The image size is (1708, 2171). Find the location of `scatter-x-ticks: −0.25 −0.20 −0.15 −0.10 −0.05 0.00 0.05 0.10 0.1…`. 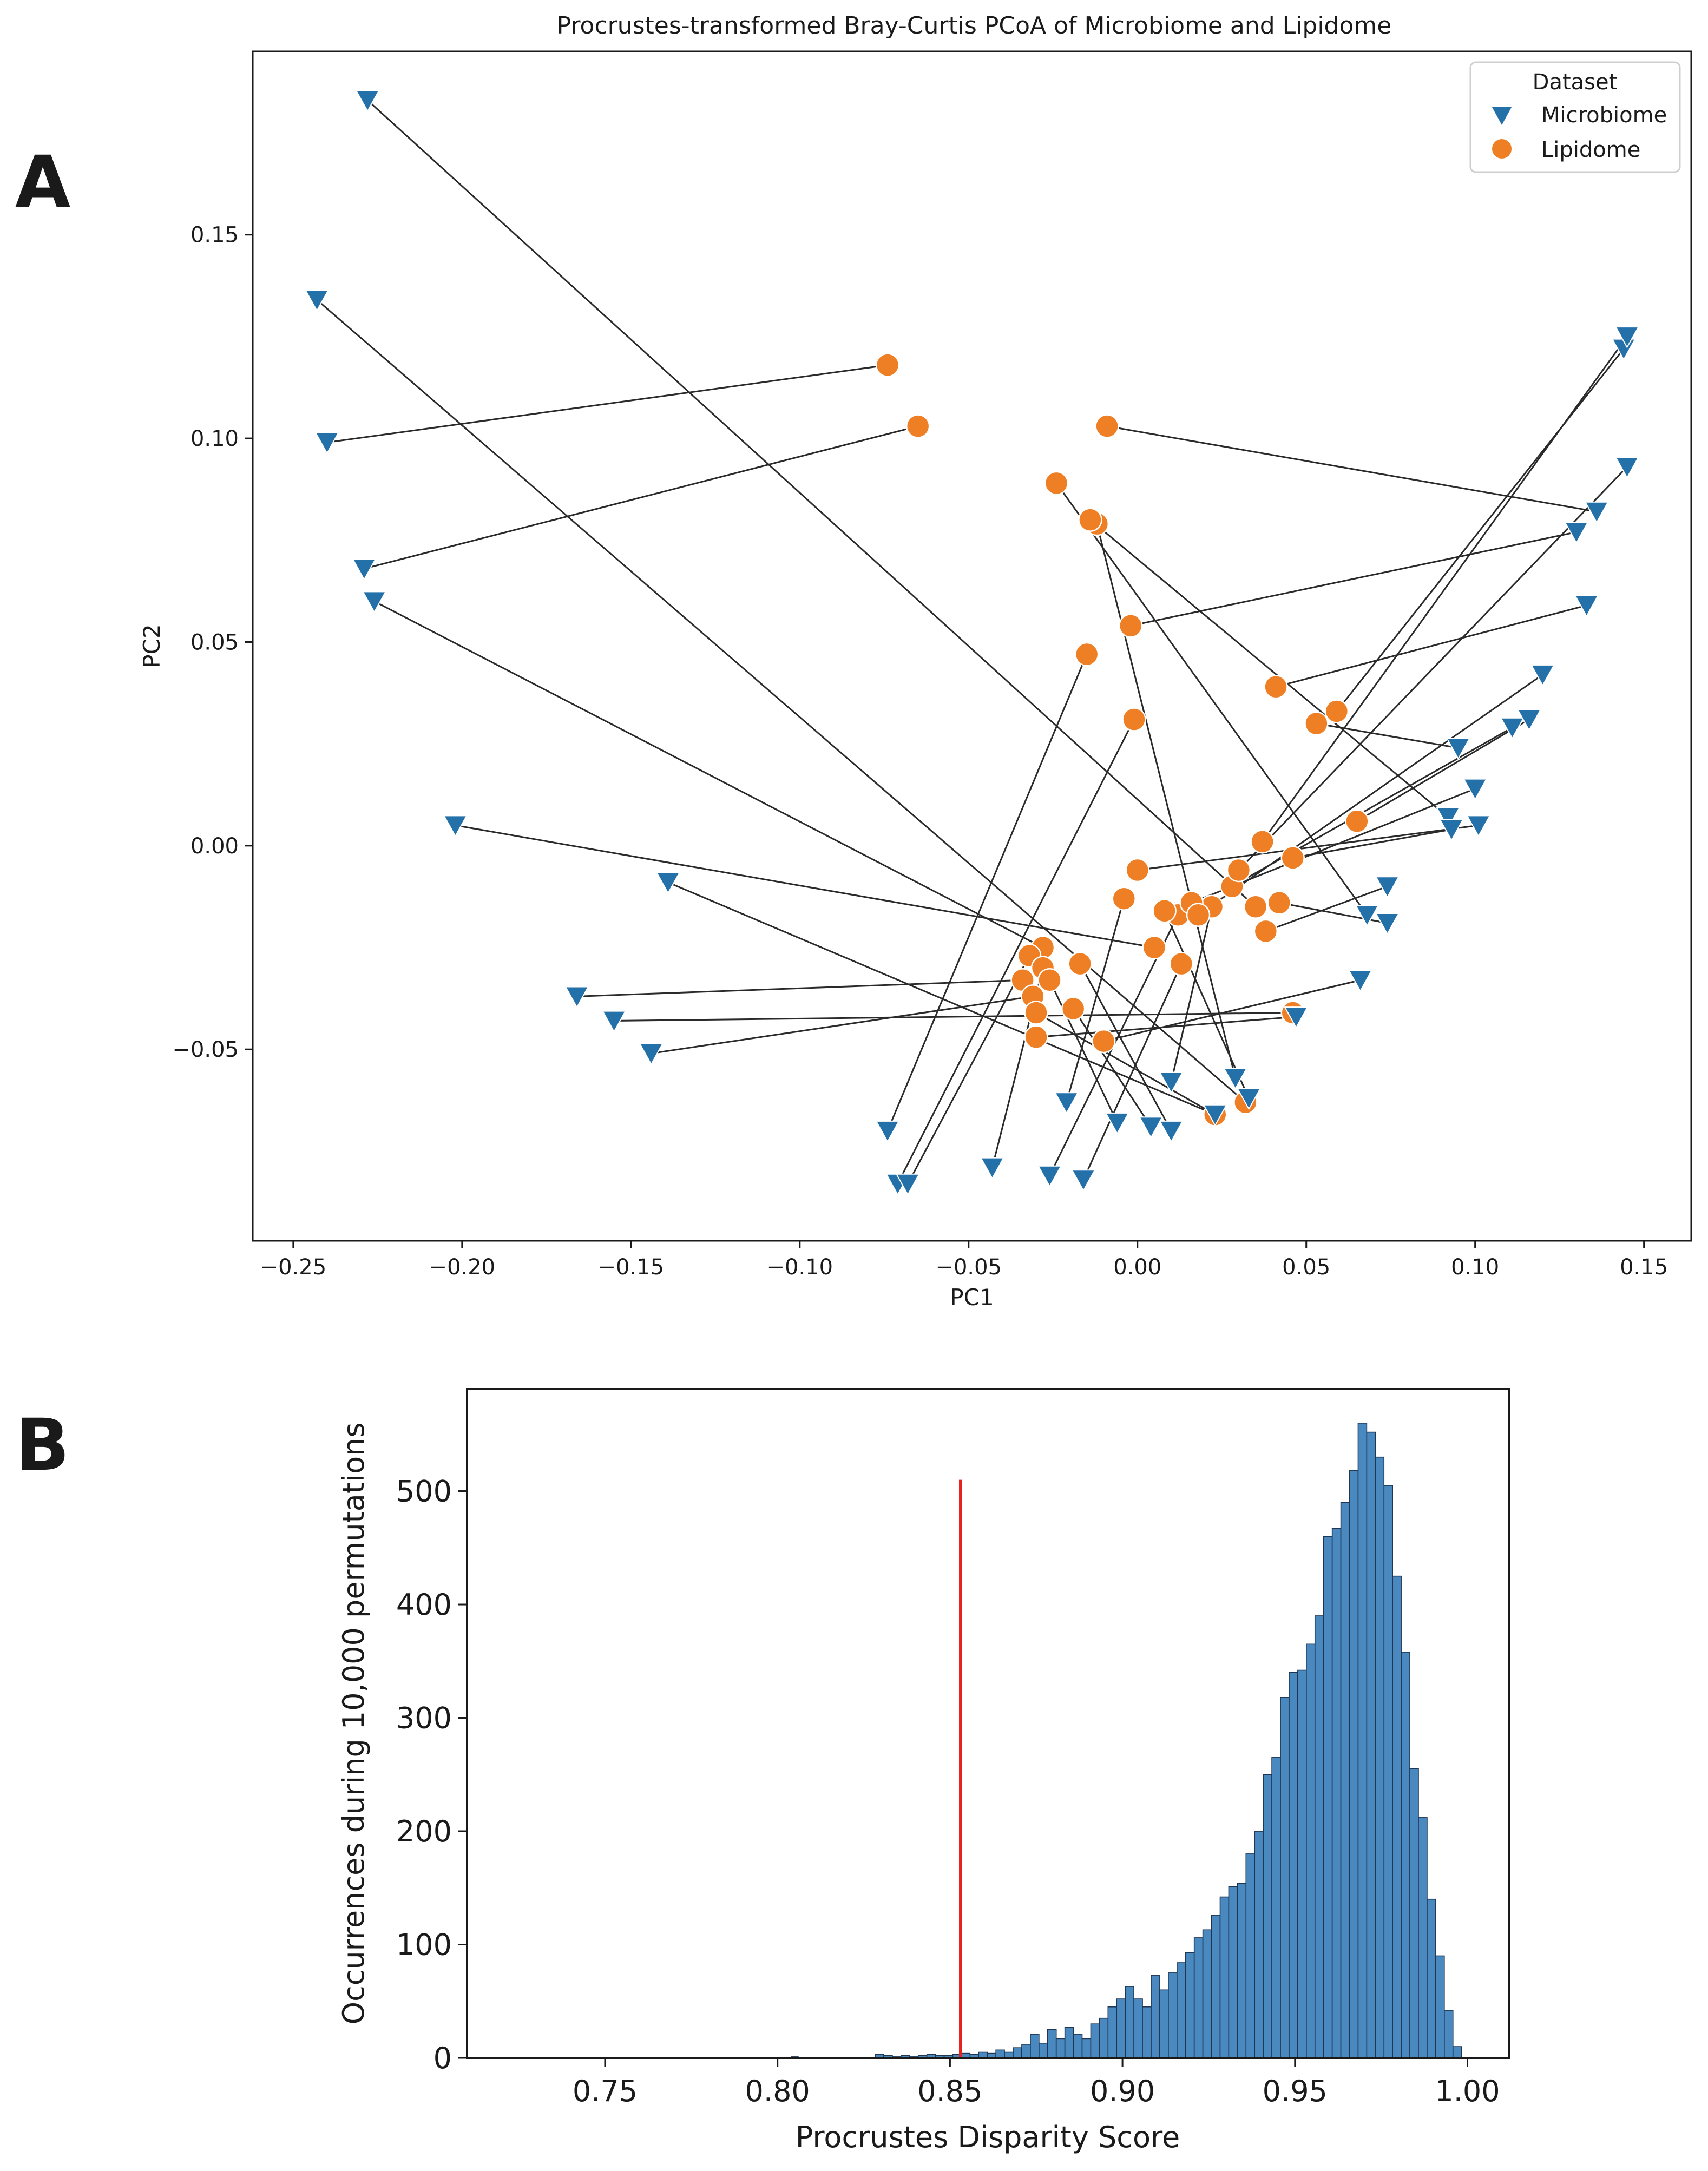

scatter-x-ticks: −0.25 −0.20 −0.15 −0.10 −0.05 0.00 0.05 0.10 0.1… is located at coordinates (964, 1260).